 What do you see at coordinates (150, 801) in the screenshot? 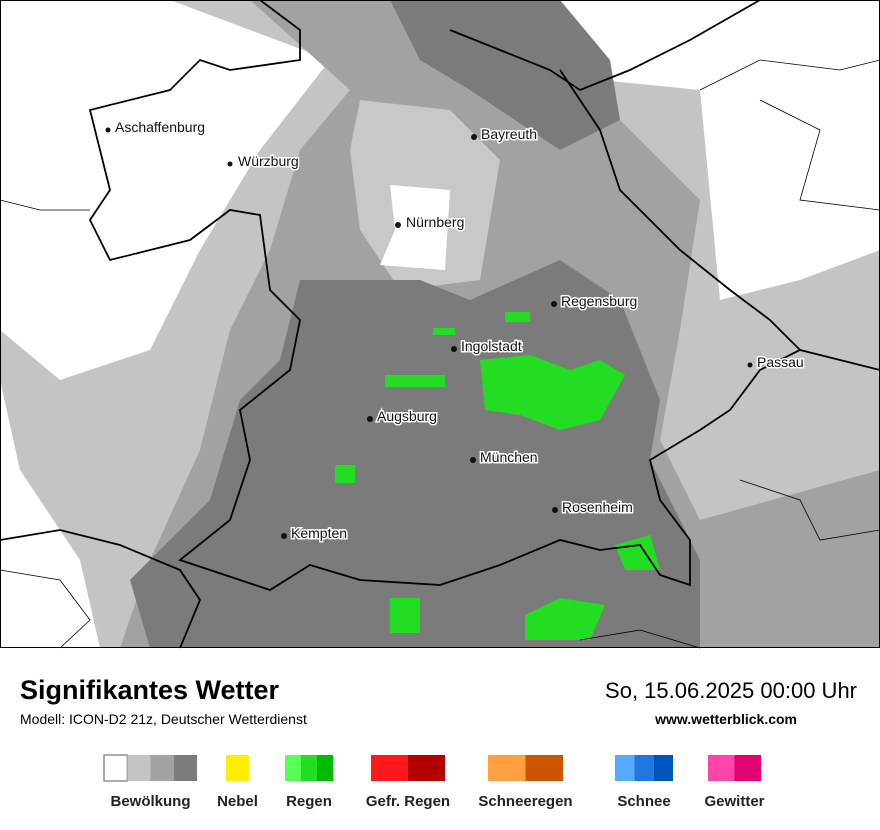
I see `legend-label: Bewölkung` at bounding box center [150, 801].